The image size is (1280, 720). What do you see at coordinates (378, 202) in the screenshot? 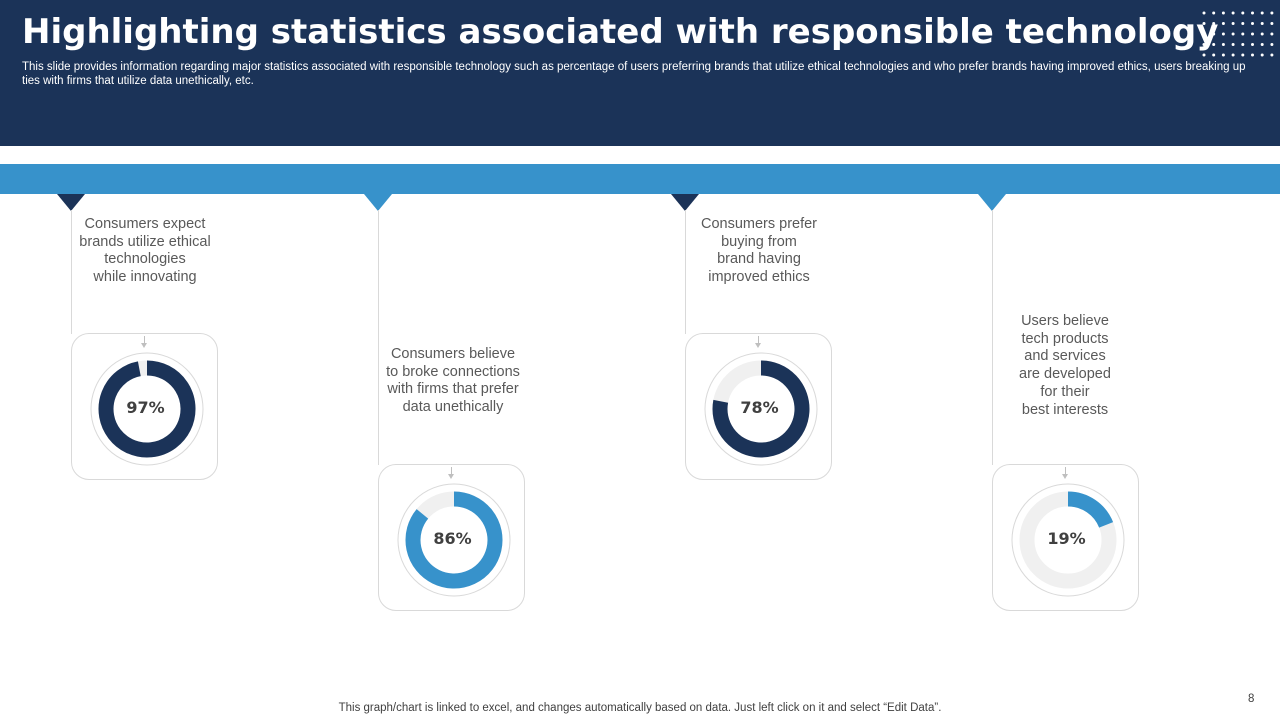
I see `pointer-2-icon` at bounding box center [378, 202].